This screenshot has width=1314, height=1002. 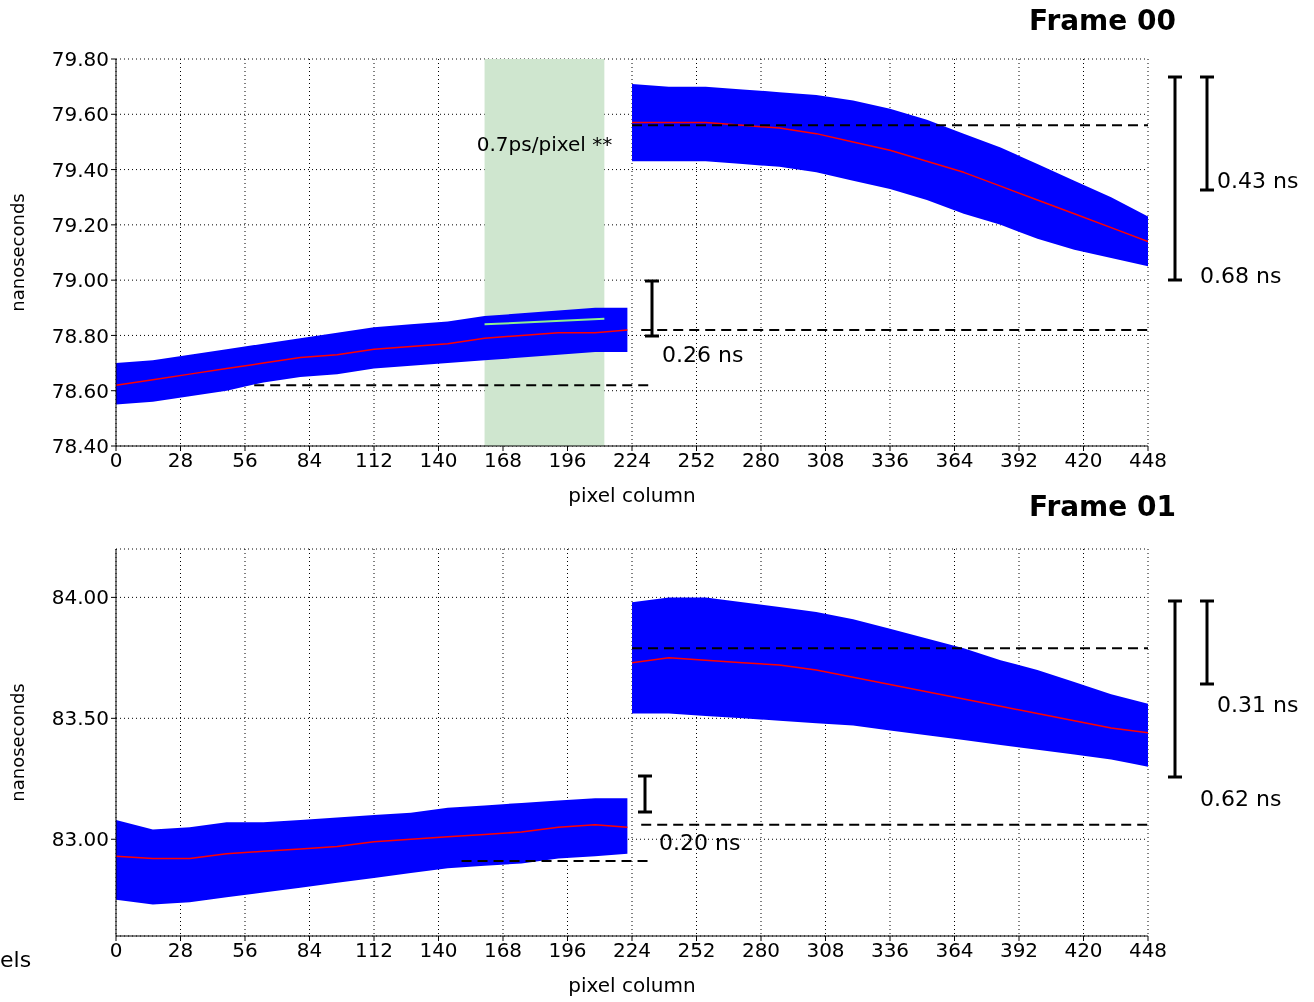 I want to click on annotation: 0.20 ns, so click(x=700, y=842).